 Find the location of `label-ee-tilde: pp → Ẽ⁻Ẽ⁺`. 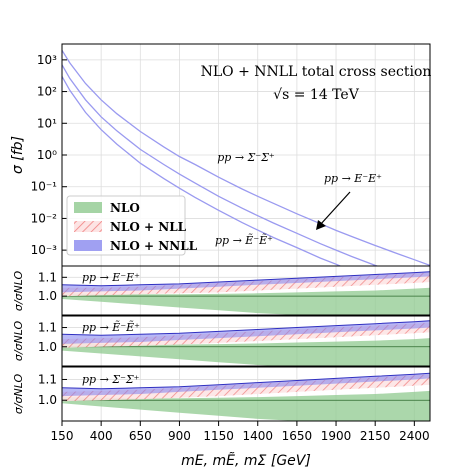

label-ee-tilde: pp → Ẽ⁻Ẽ⁺ is located at coordinates (244, 240).